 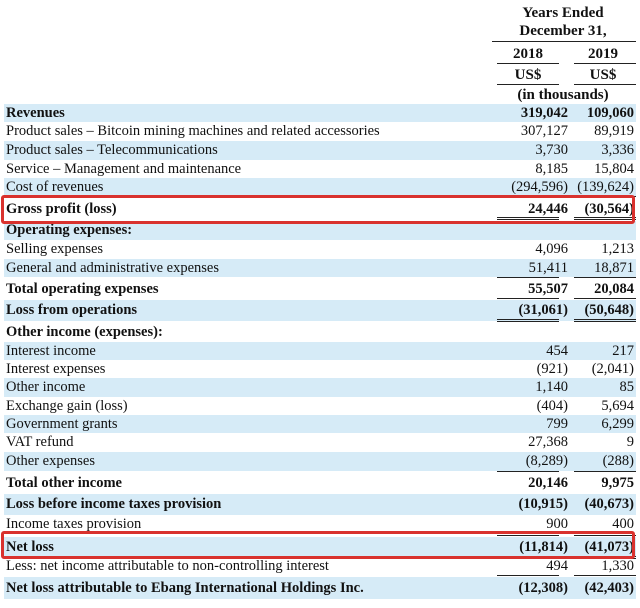 What do you see at coordinates (605, 557) in the screenshot?
I see `double-rule-net-loss-2019` at bounding box center [605, 557].